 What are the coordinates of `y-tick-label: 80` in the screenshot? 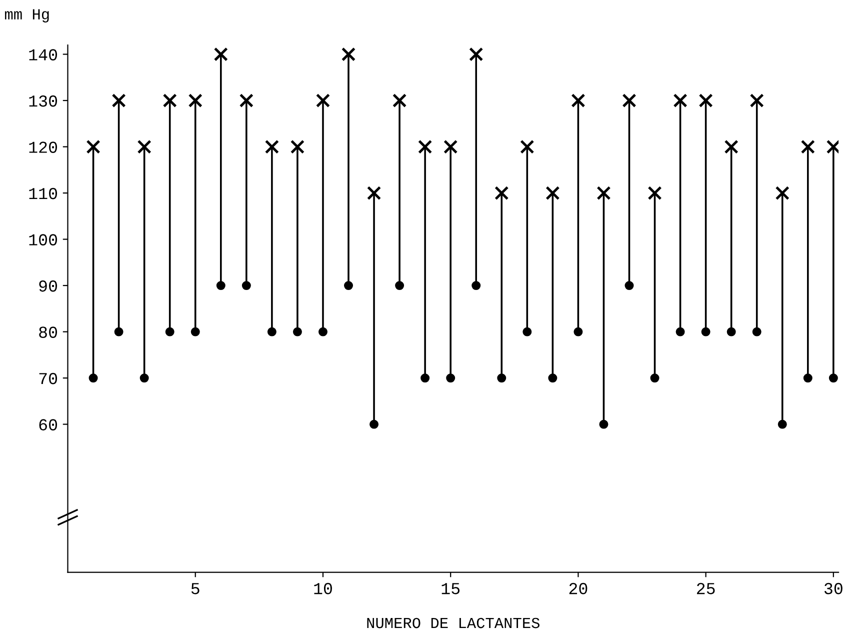 It's located at (48, 332).